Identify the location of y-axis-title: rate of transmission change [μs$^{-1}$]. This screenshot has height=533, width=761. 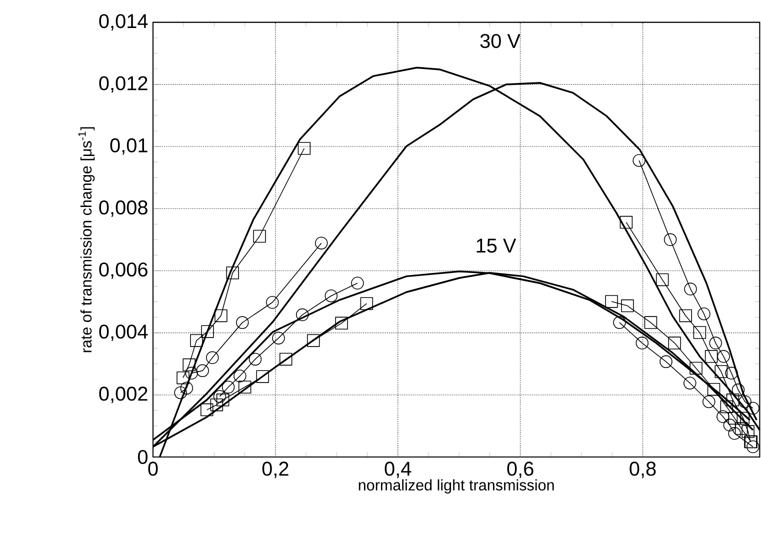
(86, 239).